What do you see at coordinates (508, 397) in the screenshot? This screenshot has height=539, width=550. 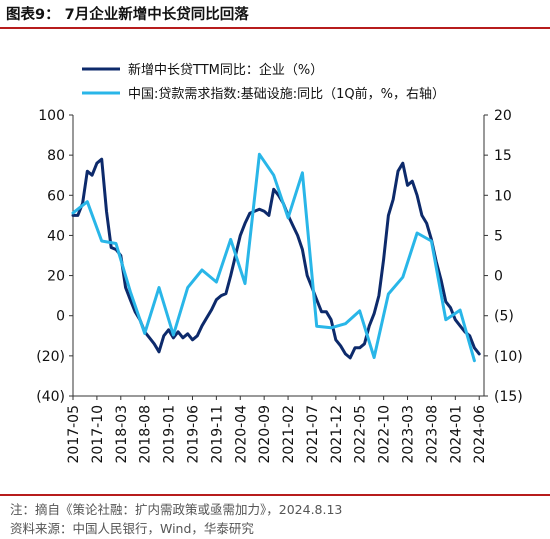 I see `right-tick-label: (15)` at bounding box center [508, 397].